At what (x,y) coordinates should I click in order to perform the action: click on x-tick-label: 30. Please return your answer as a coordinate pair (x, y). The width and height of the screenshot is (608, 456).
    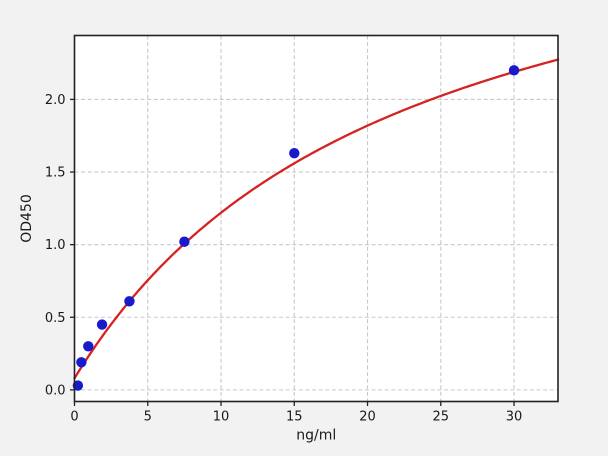
    Looking at the image, I should click on (514, 417).